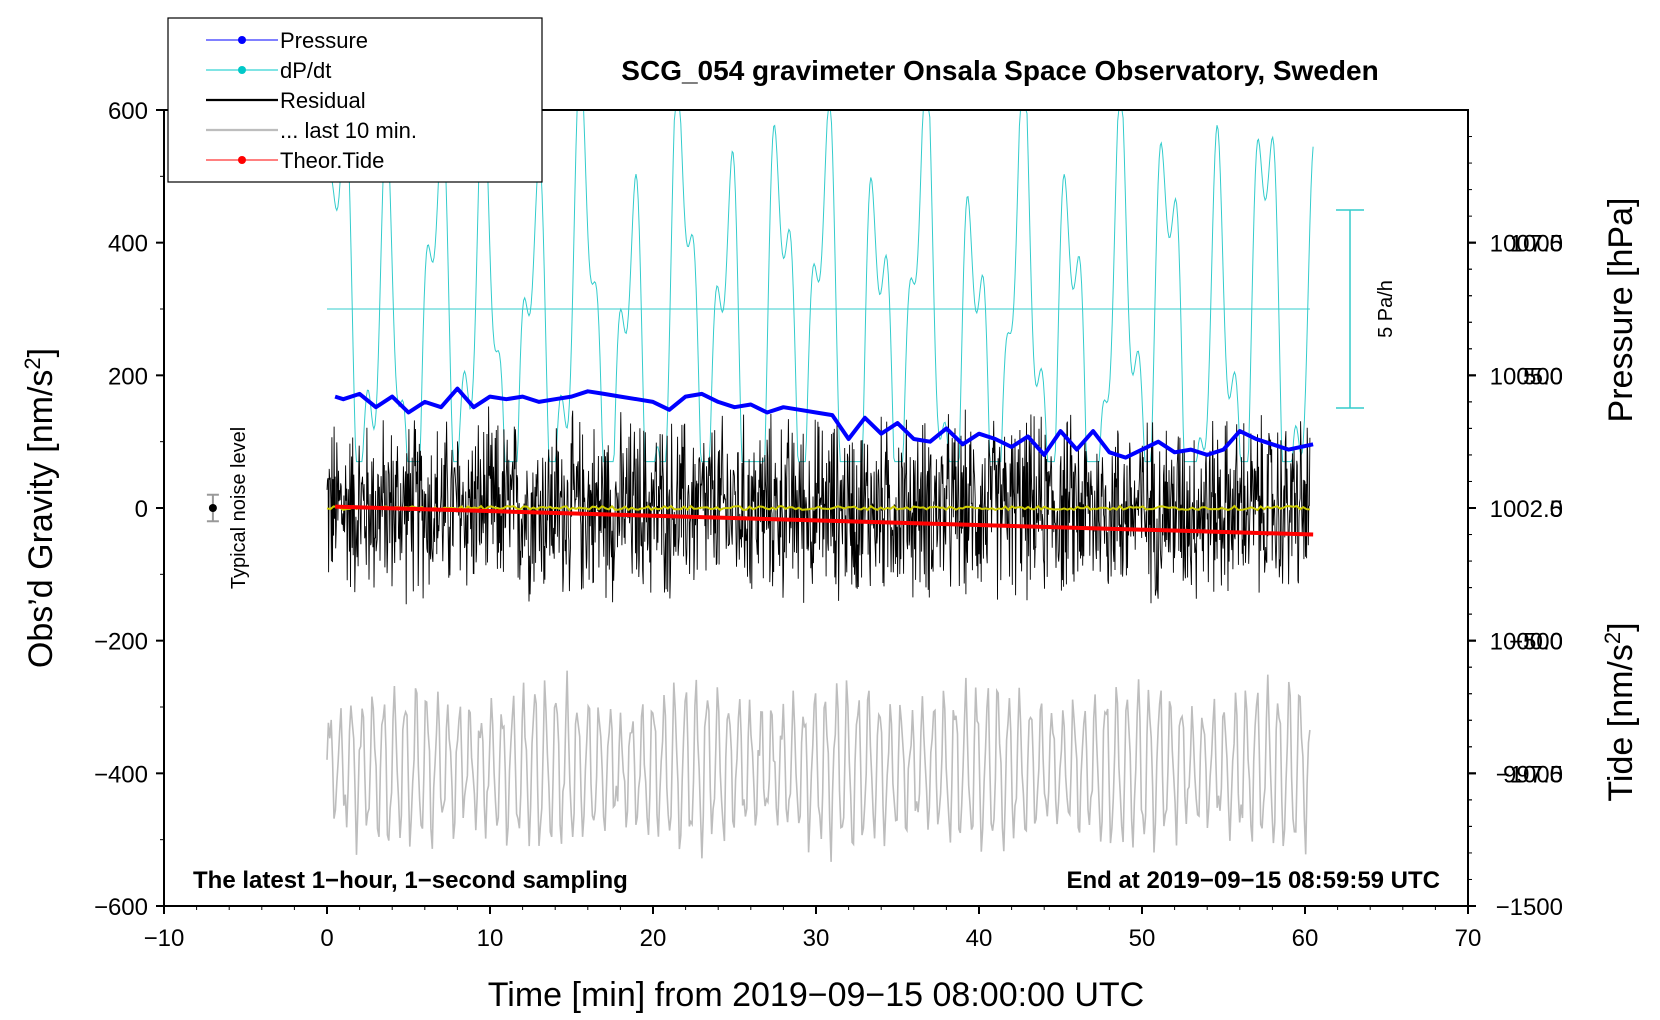 The image size is (1660, 1020). I want to click on x-tick-label: −10, so click(164, 938).